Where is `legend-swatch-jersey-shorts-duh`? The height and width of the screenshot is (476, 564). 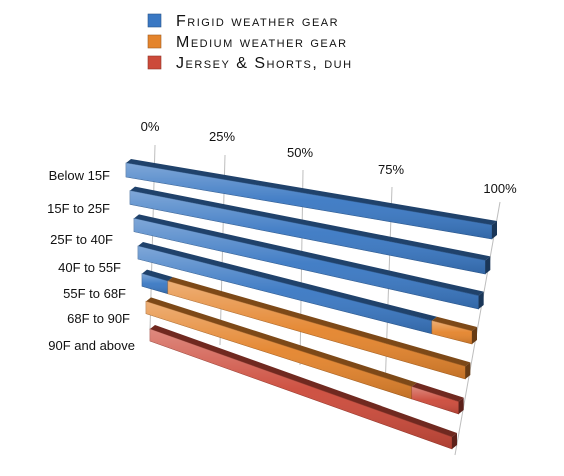 legend-swatch-jersey-shorts-duh is located at coordinates (154, 62).